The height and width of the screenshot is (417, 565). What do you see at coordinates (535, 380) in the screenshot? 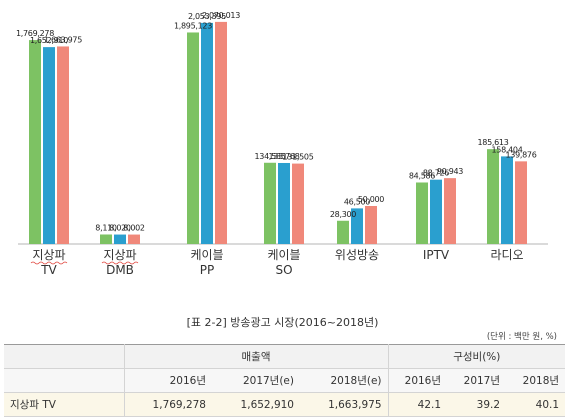
I see `year-cell: 2018년` at bounding box center [535, 380].